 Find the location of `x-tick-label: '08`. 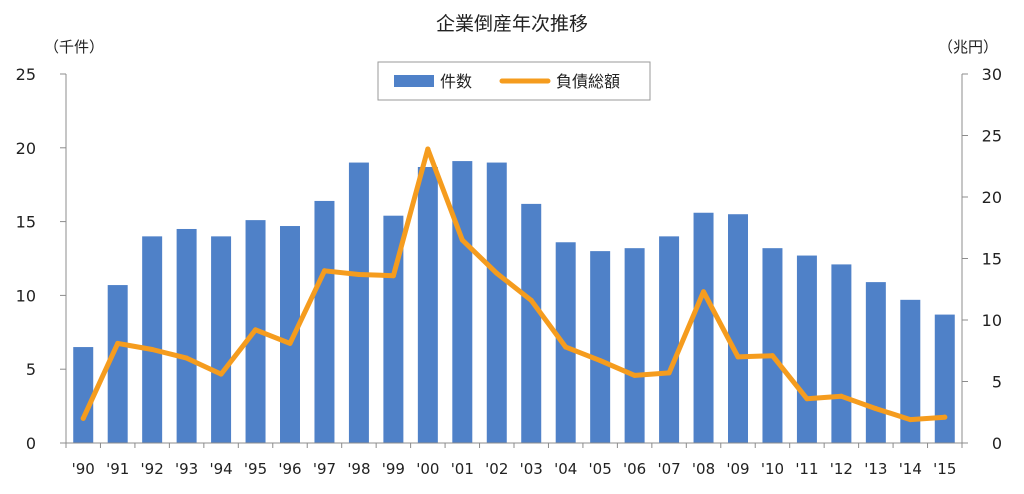

x-tick-label: '08 is located at coordinates (703, 469).